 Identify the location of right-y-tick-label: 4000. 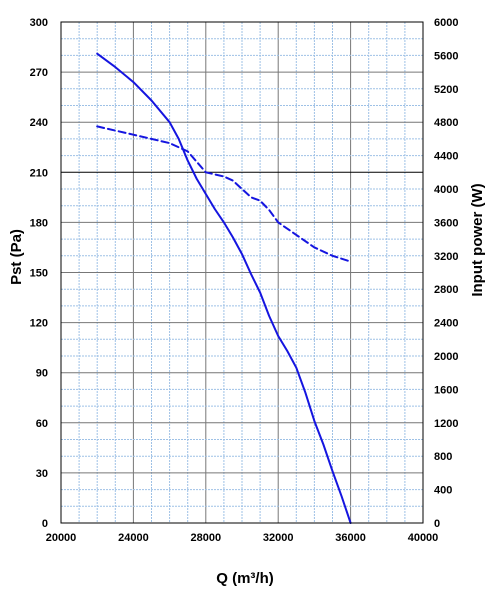
(446, 190).